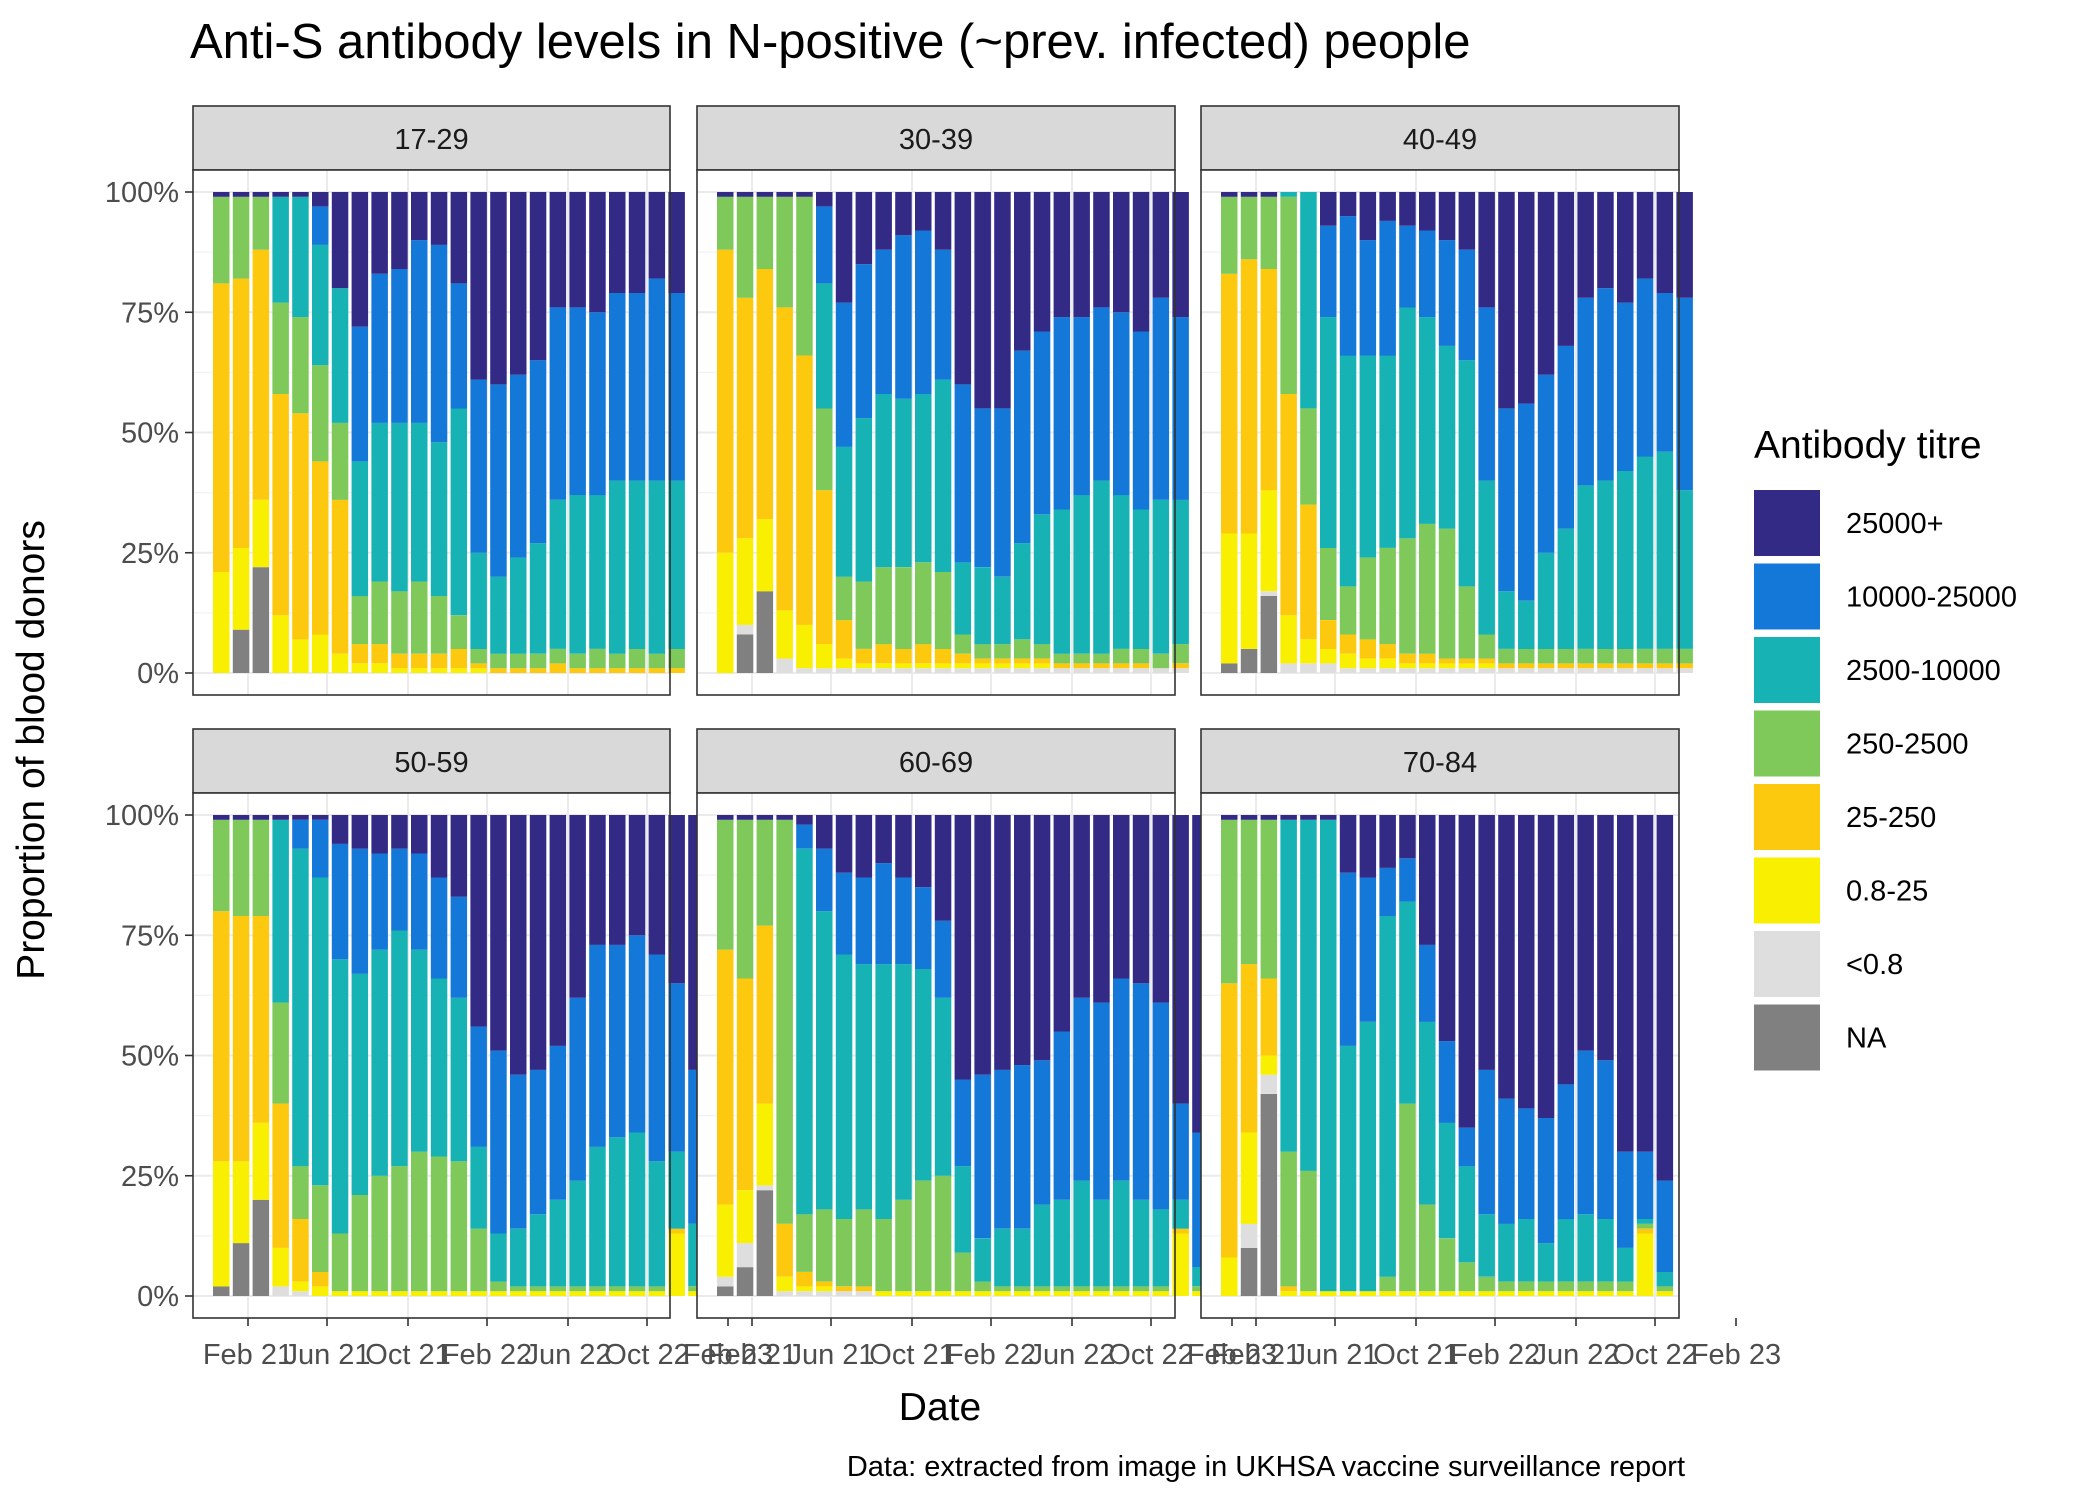  What do you see at coordinates (1931, 598) in the screenshot?
I see `legend-label: 10000-25000` at bounding box center [1931, 598].